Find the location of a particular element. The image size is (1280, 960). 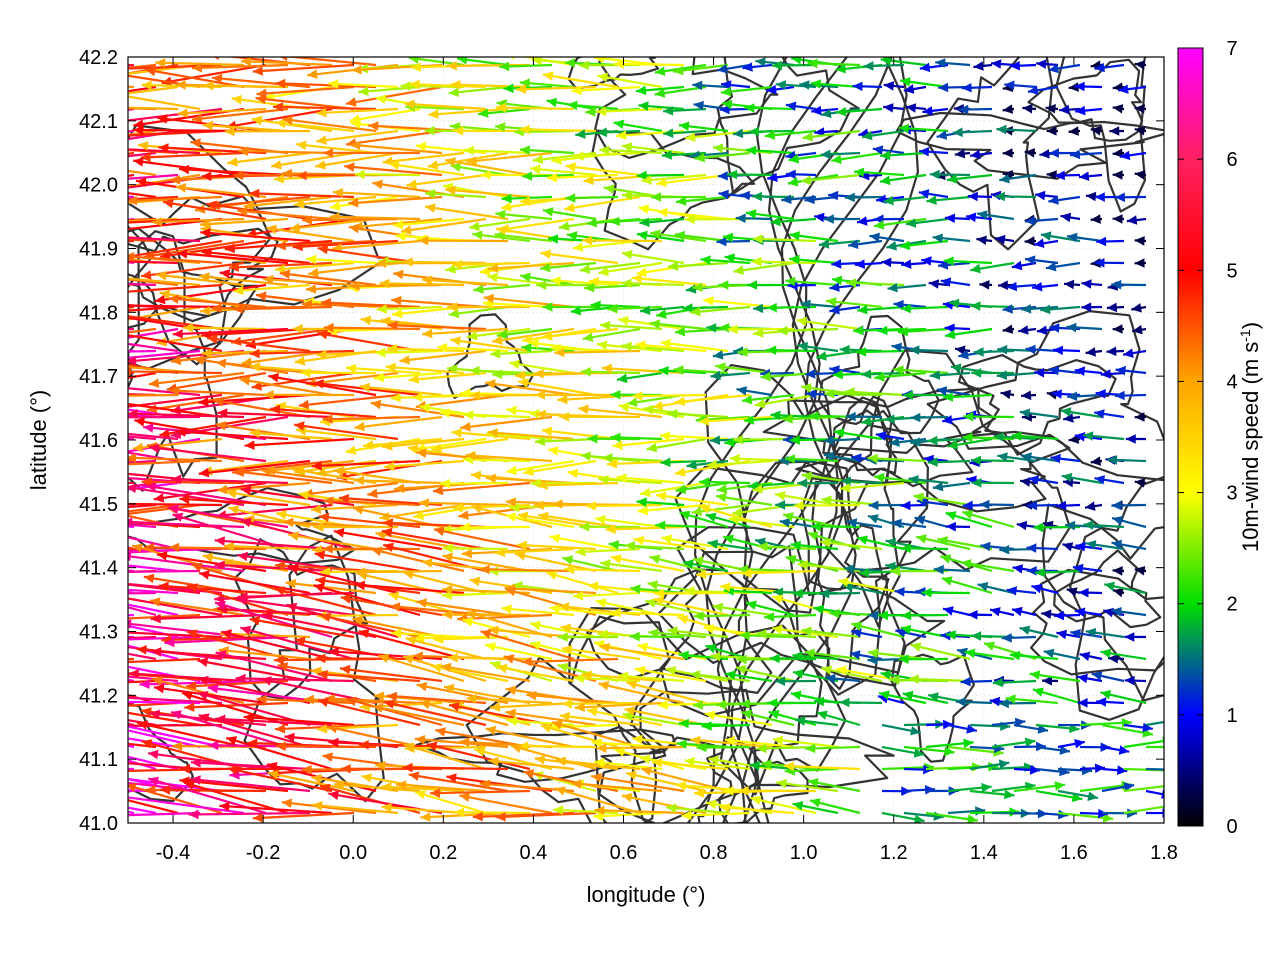

contour-line is located at coordinates (1101, 135).